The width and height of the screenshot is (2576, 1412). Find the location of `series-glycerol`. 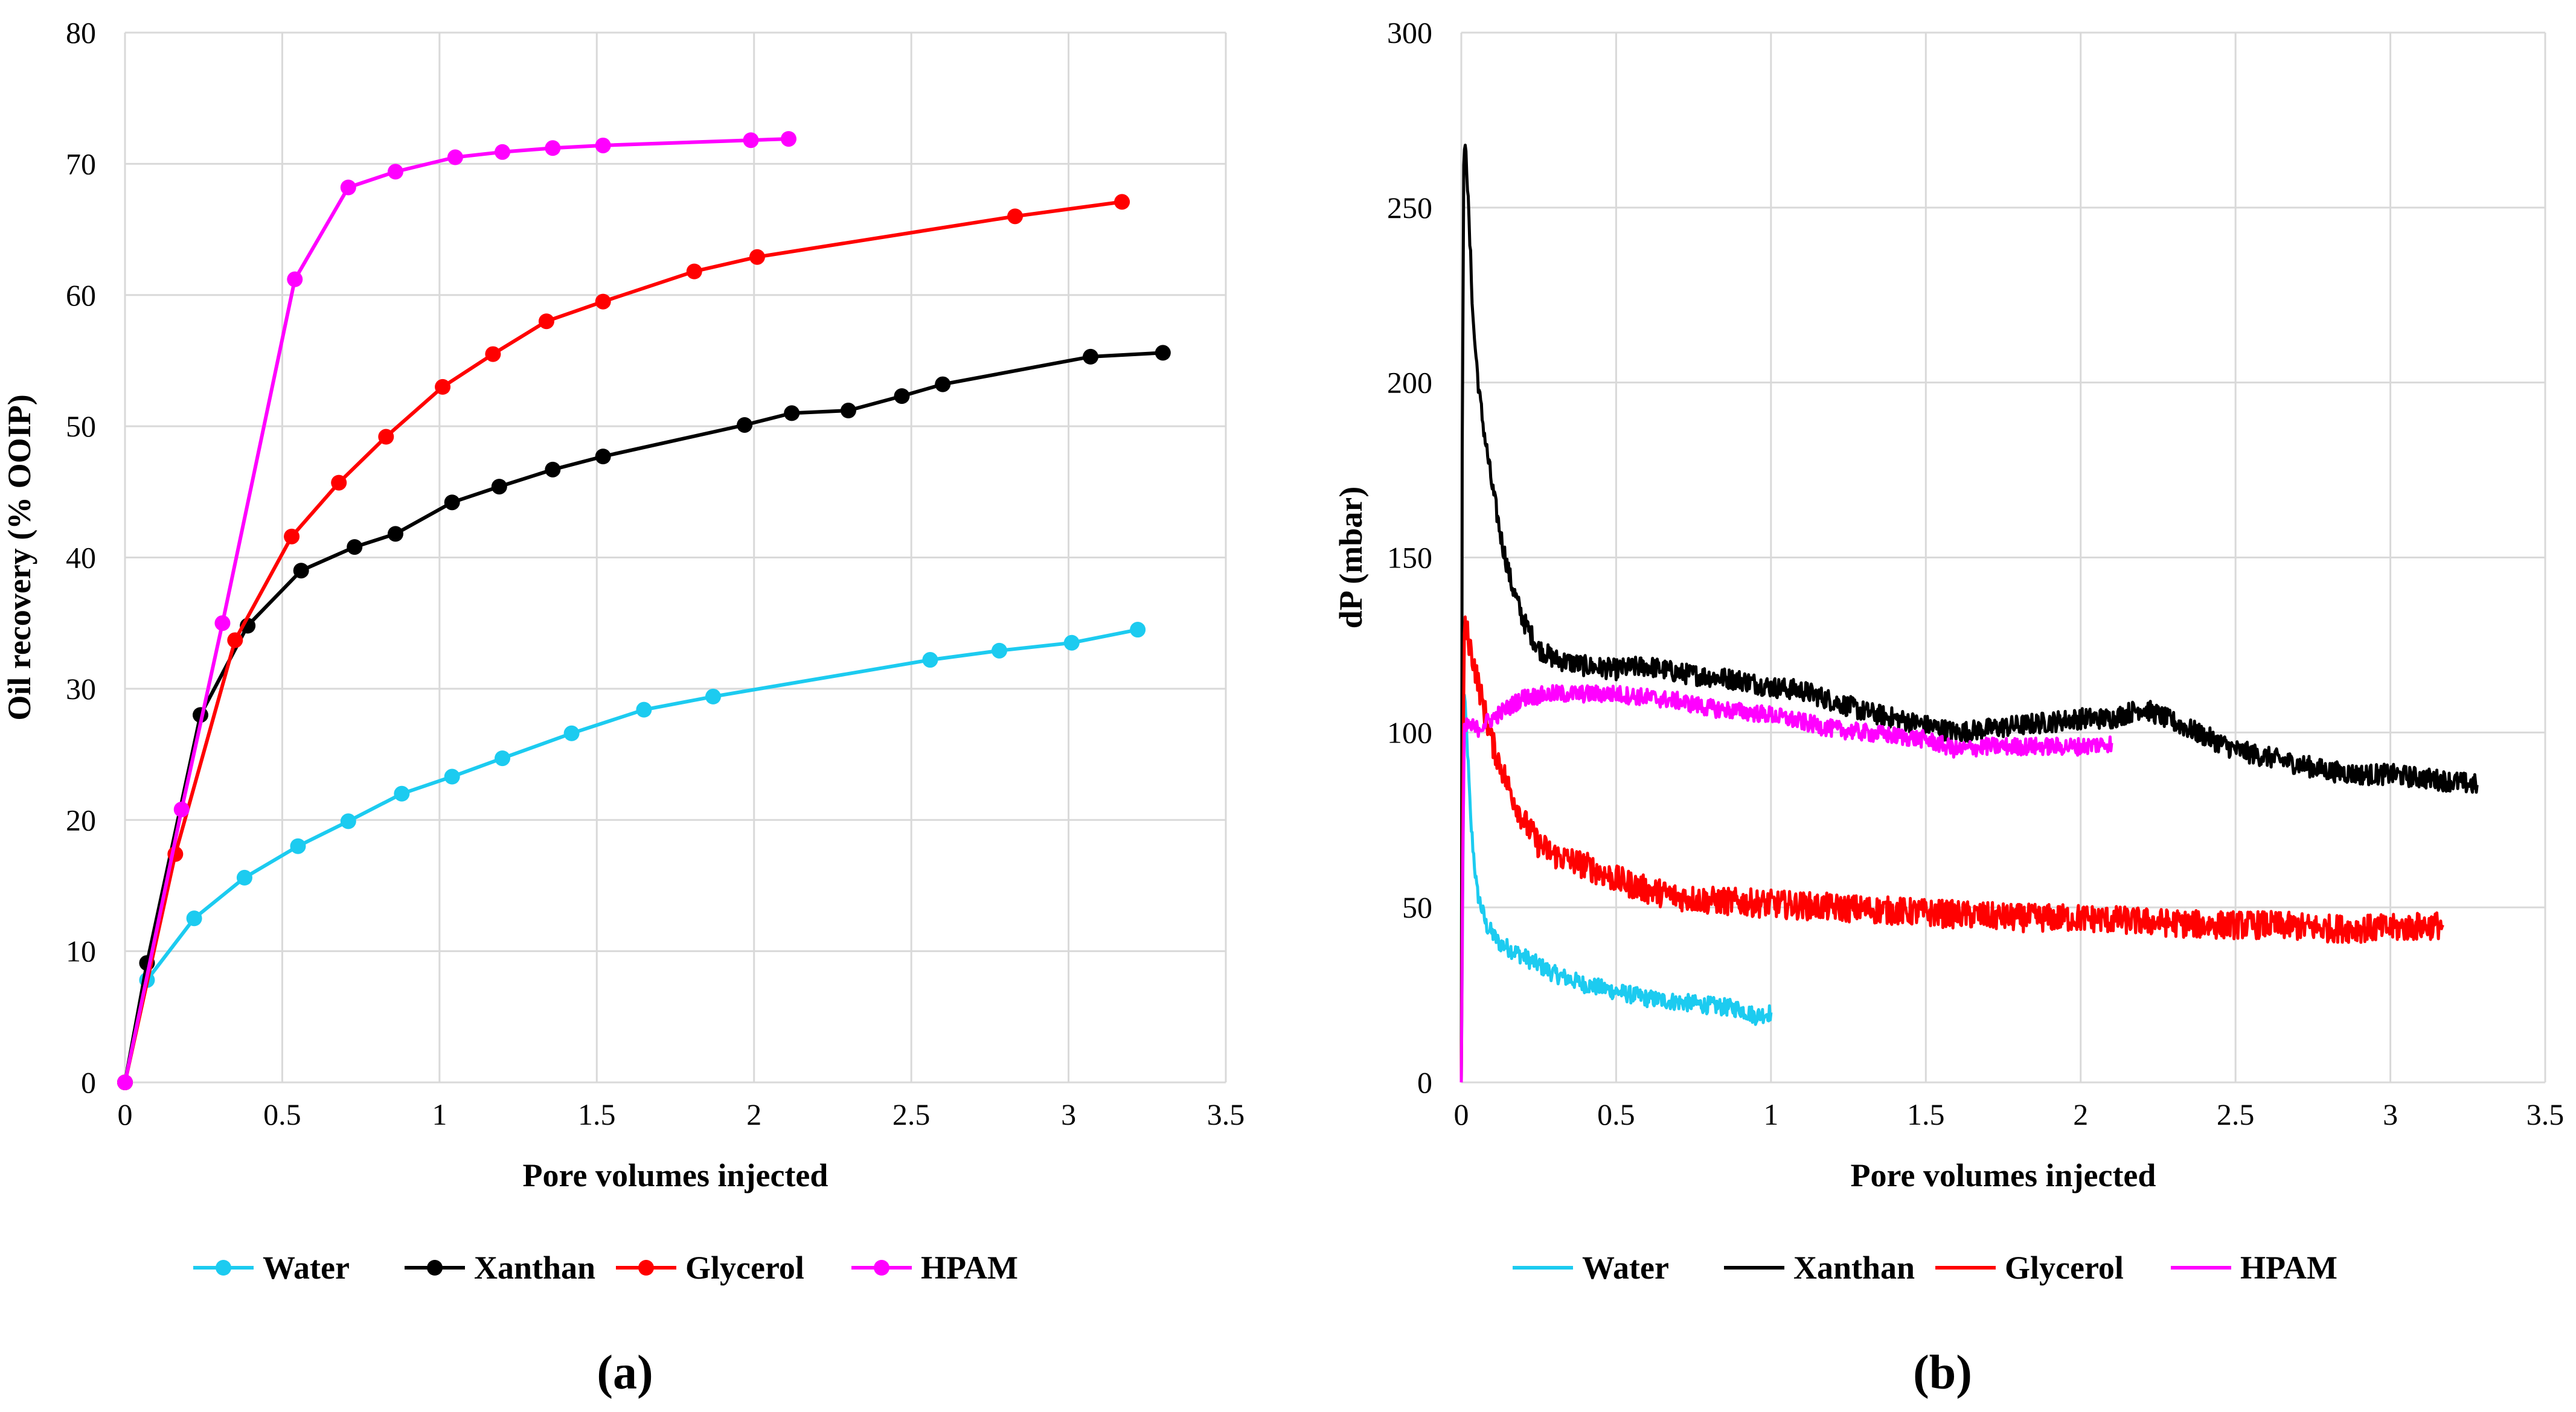

series-glycerol is located at coordinates (1951, 849).